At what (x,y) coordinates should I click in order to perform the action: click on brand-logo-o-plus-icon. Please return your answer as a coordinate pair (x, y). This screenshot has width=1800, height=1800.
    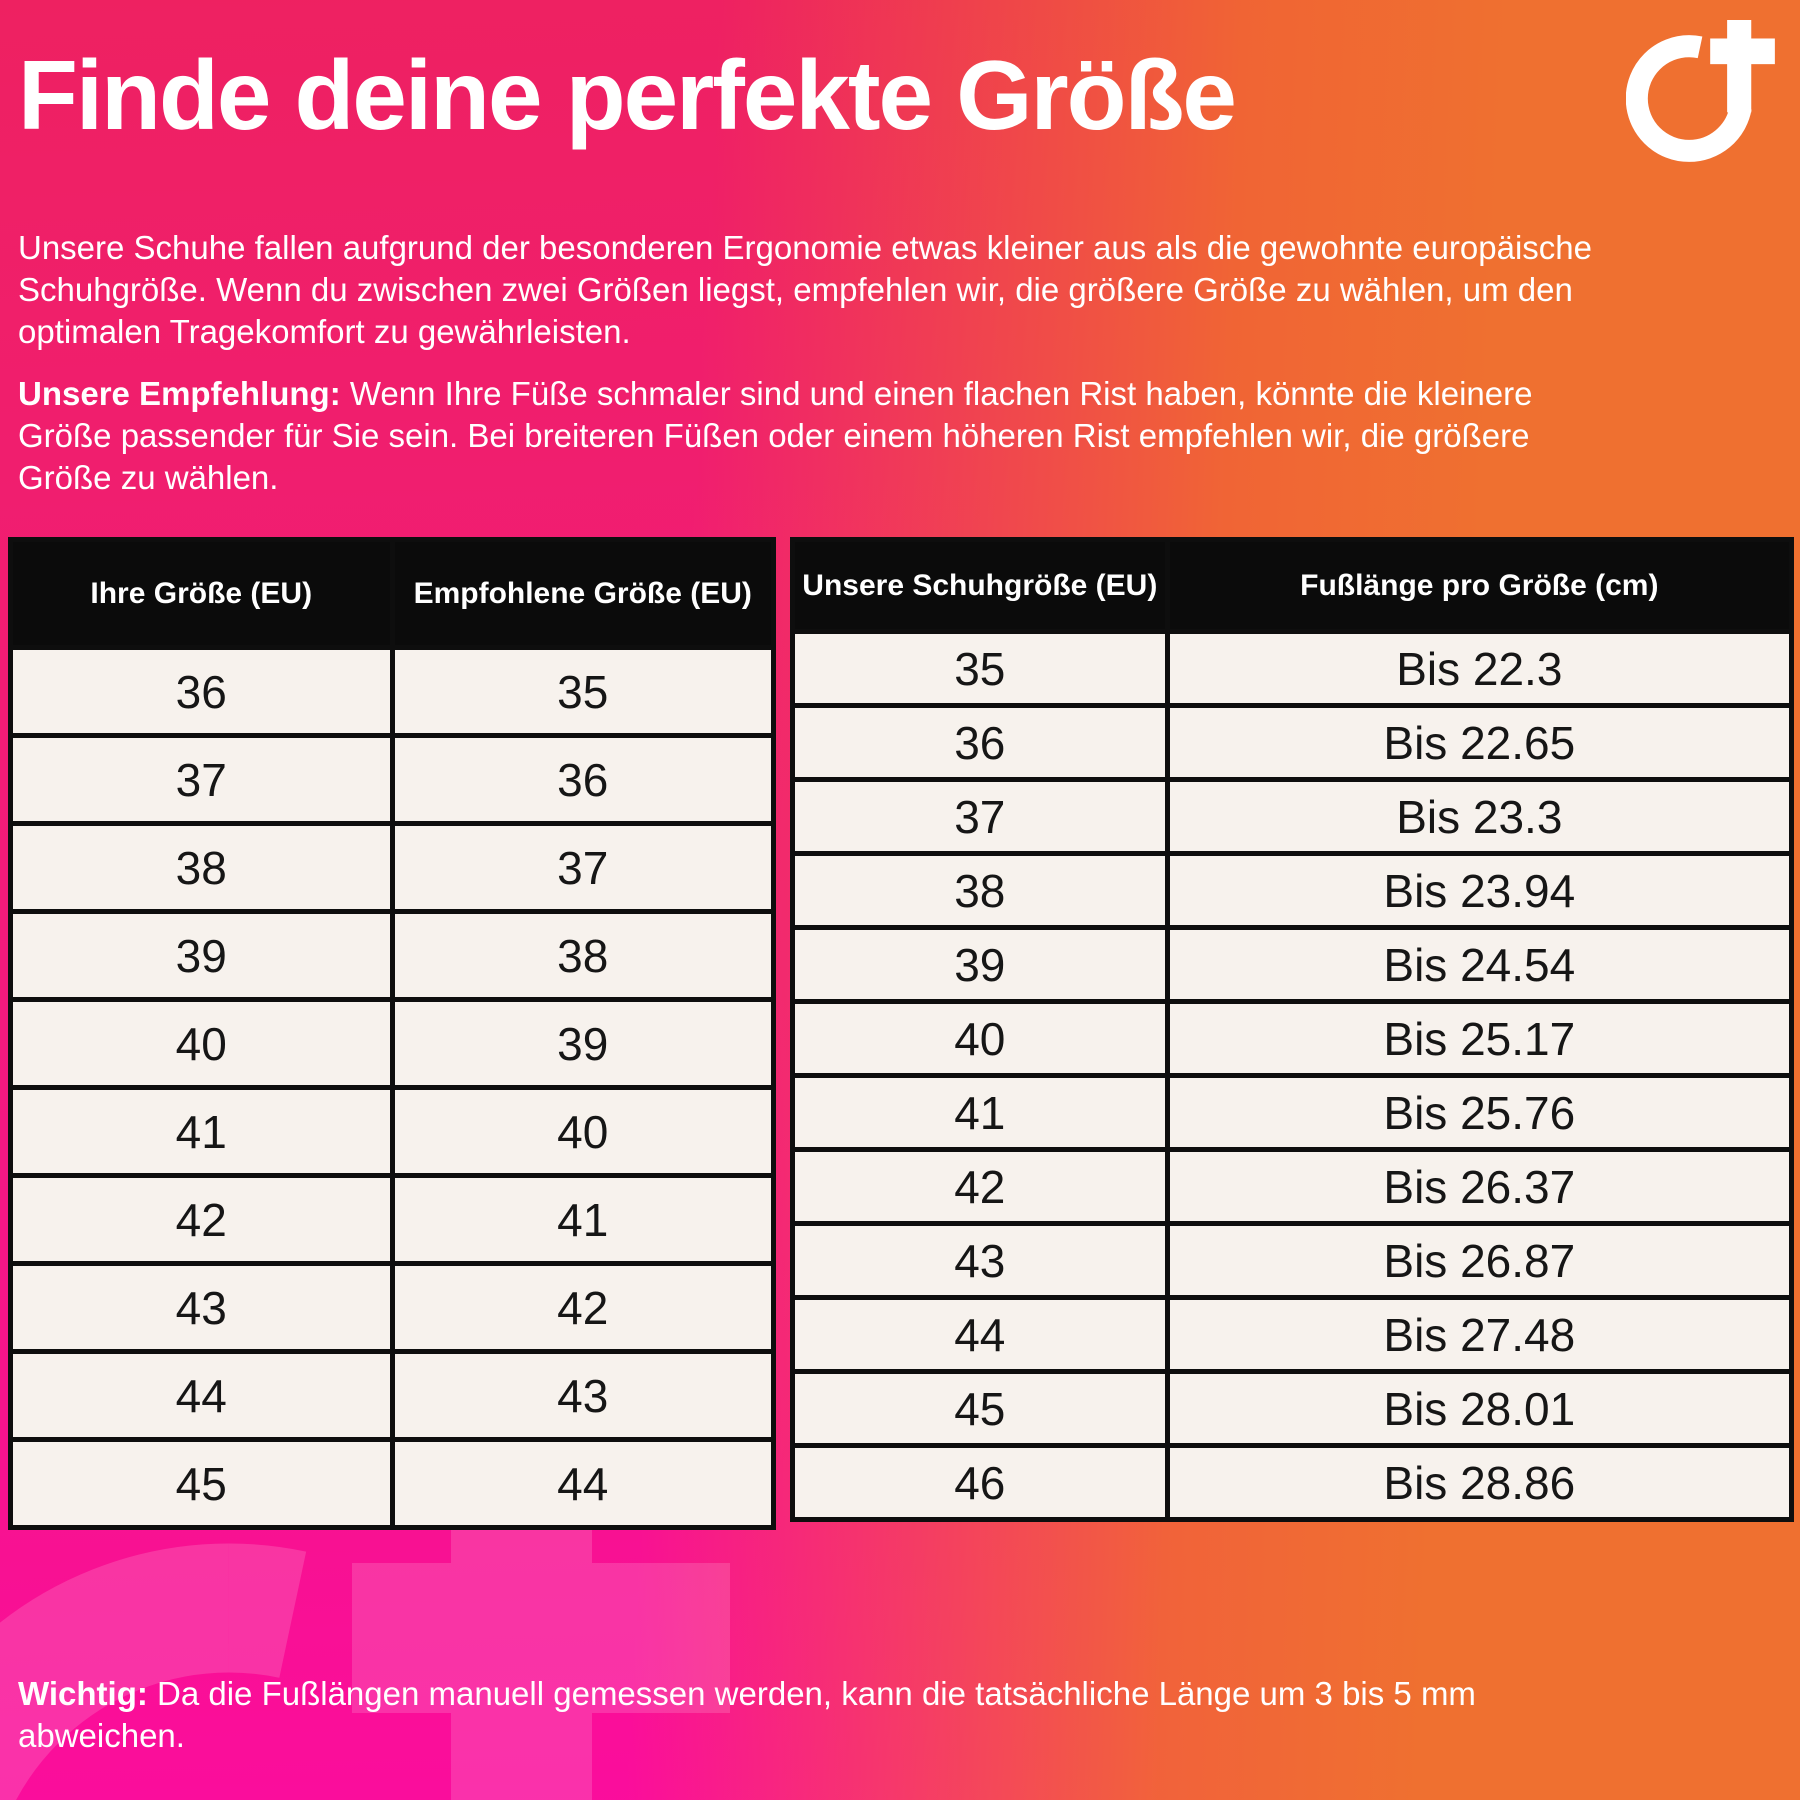
    Looking at the image, I should click on (1700, 91).